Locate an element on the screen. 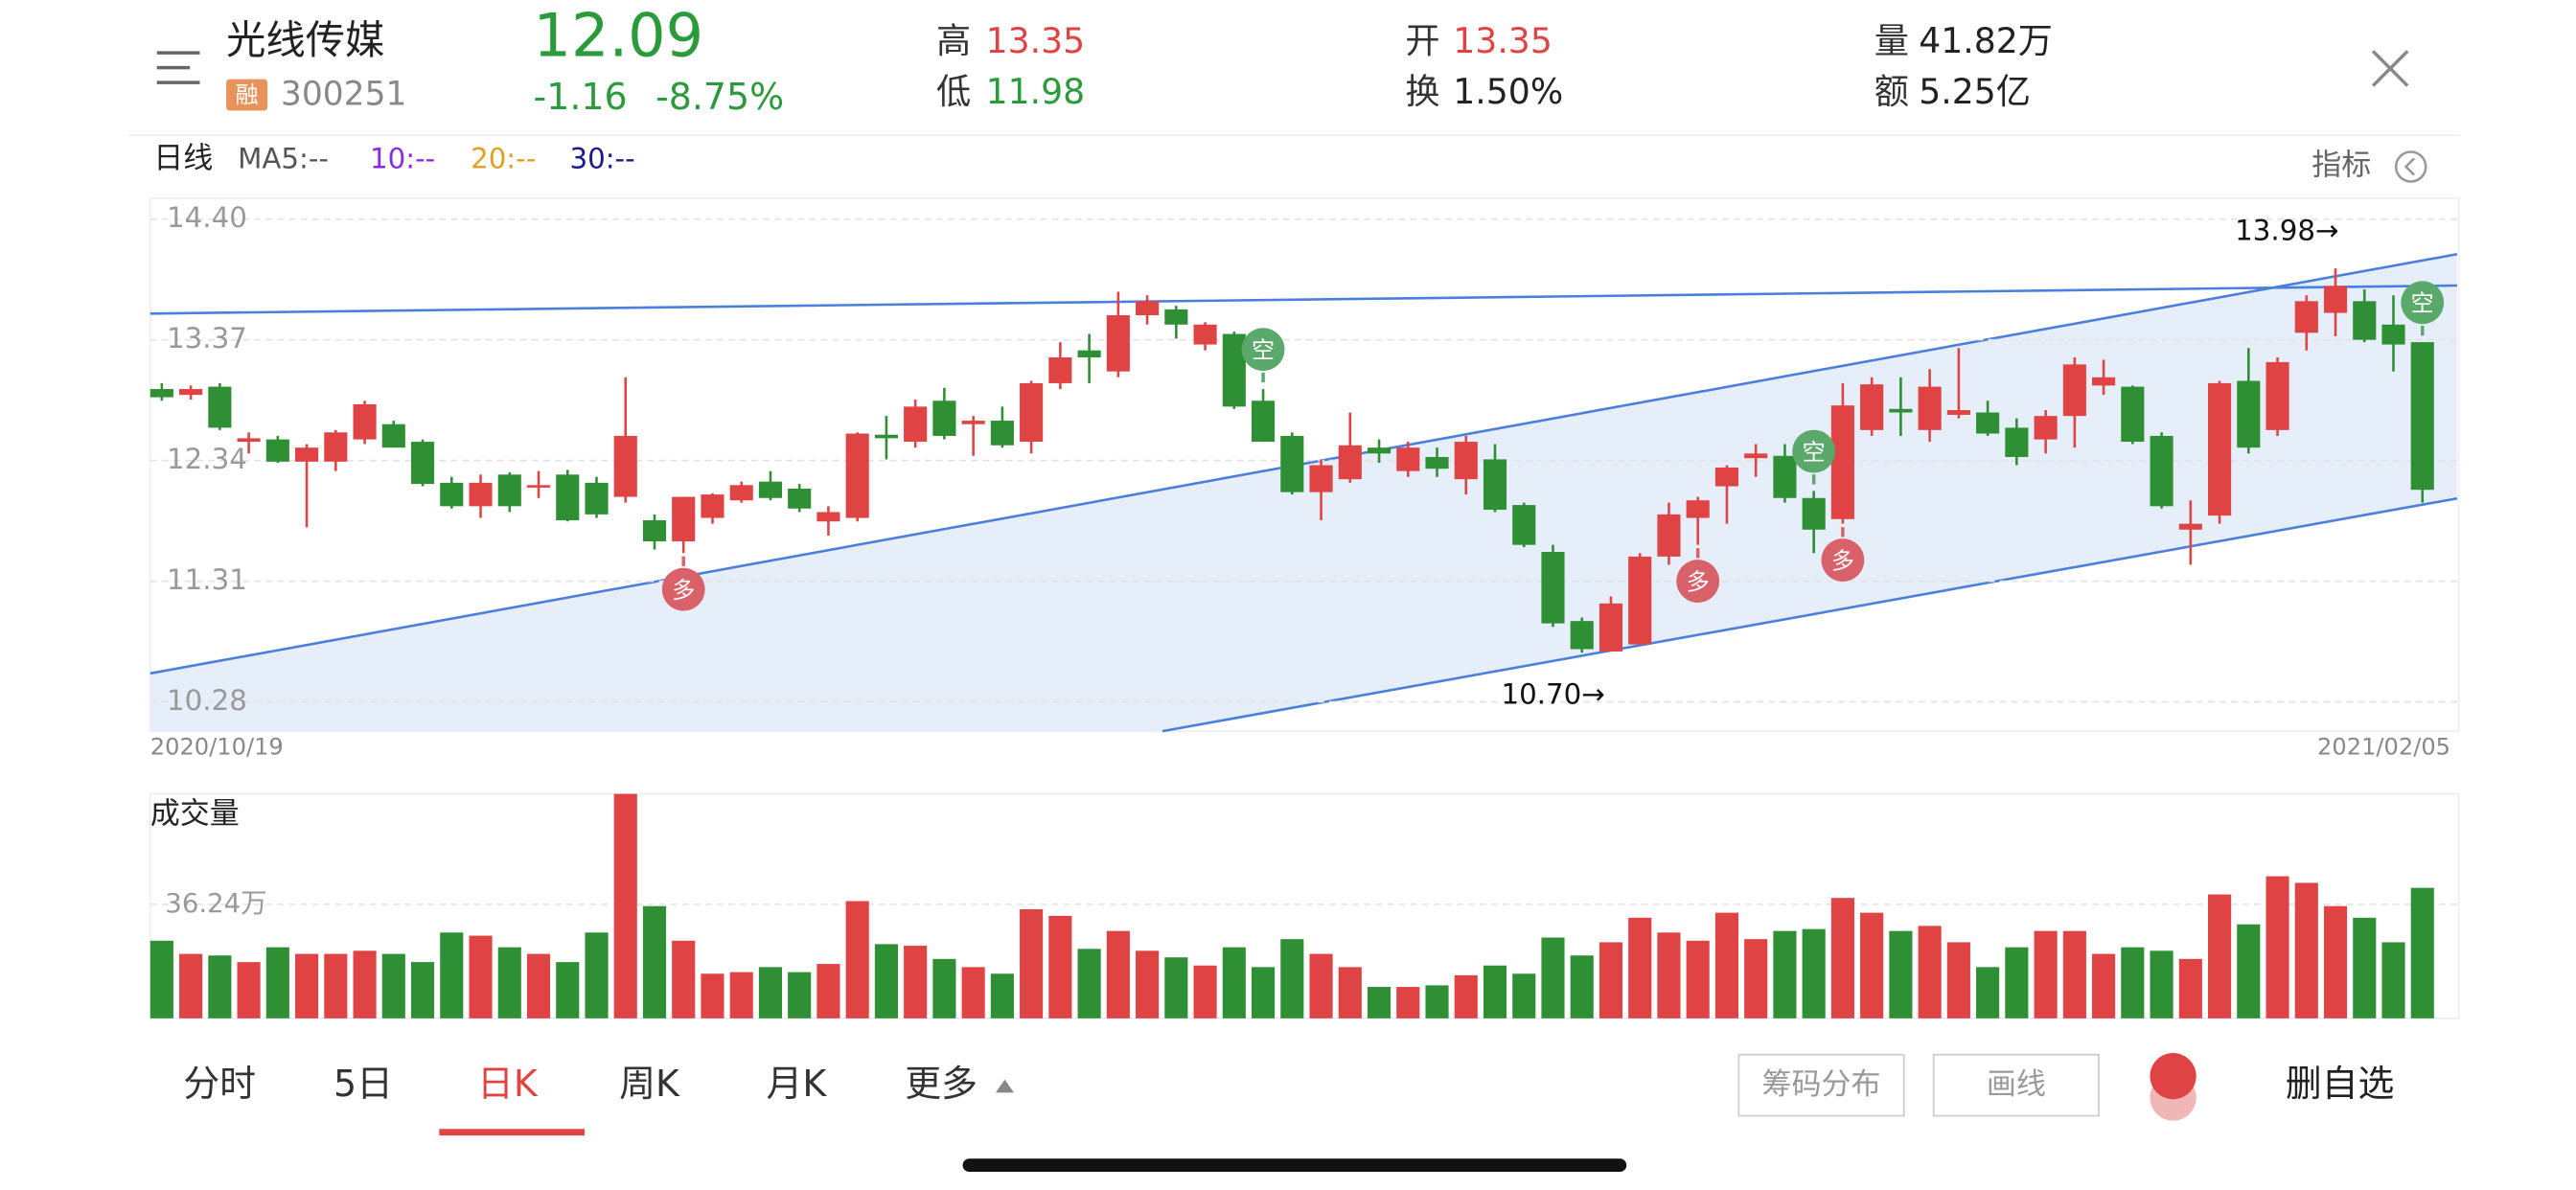  tab: 更多 is located at coordinates (941, 1084).